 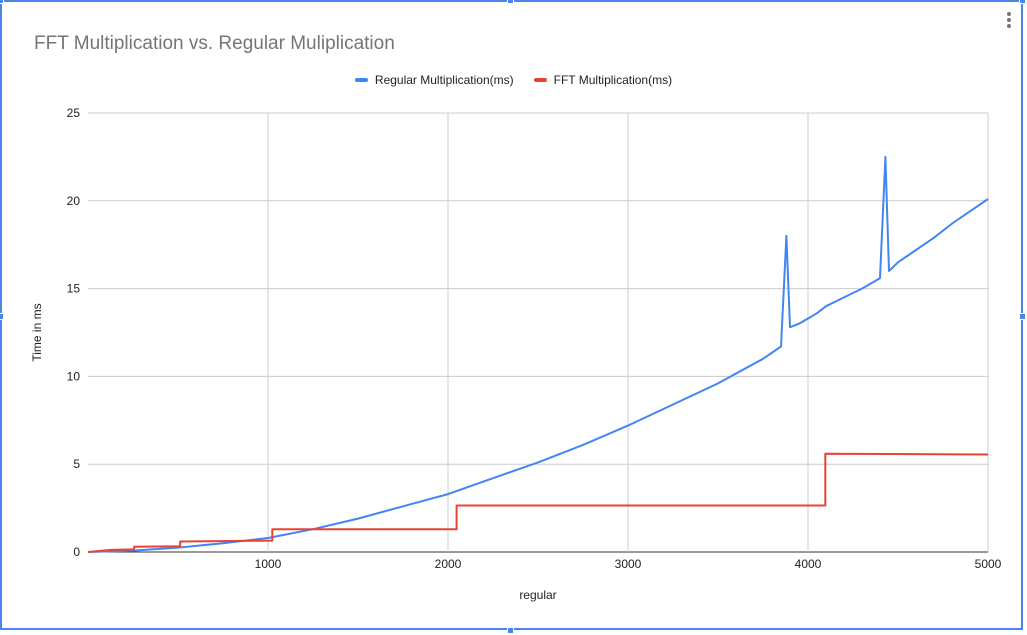 What do you see at coordinates (74, 113) in the screenshot?
I see `y-tick-label: 25` at bounding box center [74, 113].